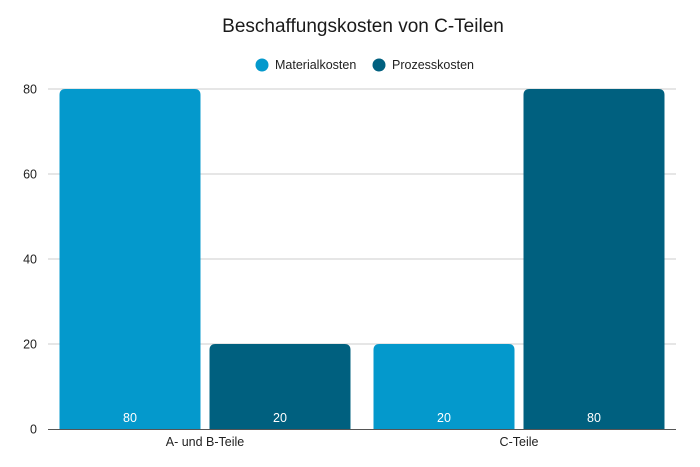 The height and width of the screenshot is (467, 700). I want to click on legend-label-materialkosten: Materialkosten, so click(315, 65).